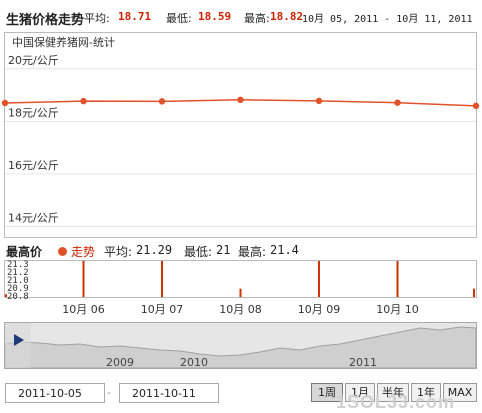  What do you see at coordinates (393, 392) in the screenshot?
I see `range-button-6m: 半年` at bounding box center [393, 392].